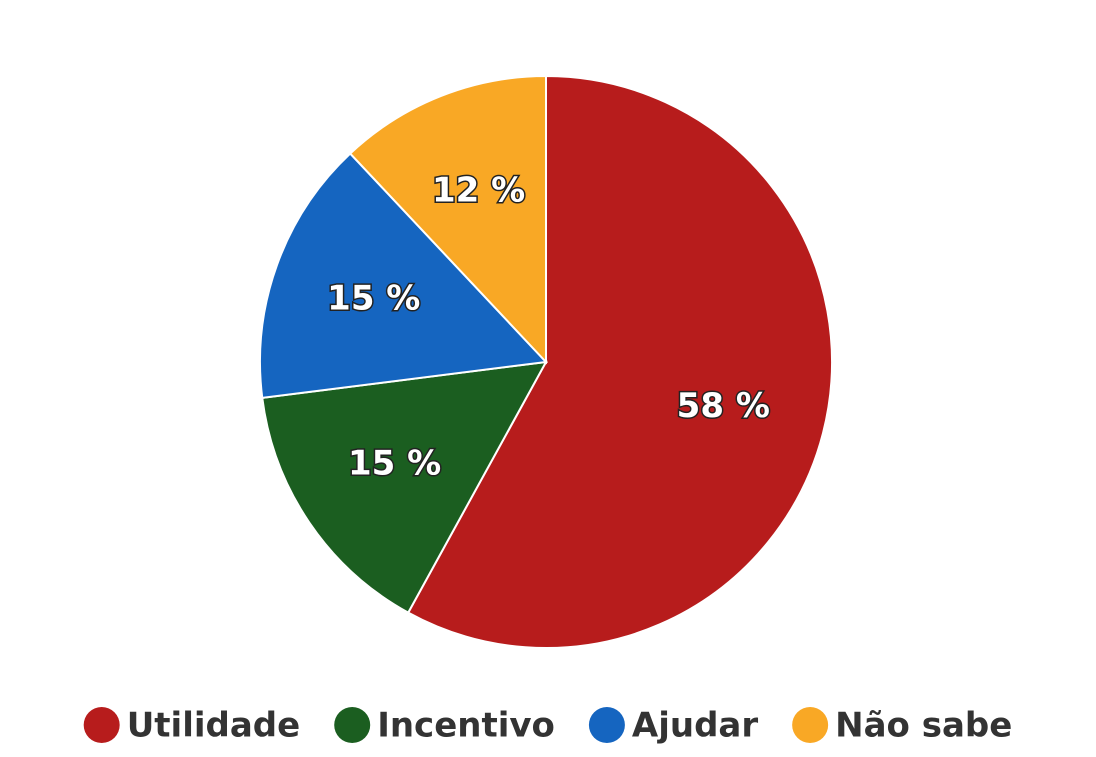 Image resolution: width=1096 pixels, height=757 pixels. Describe the element at coordinates (723, 406) in the screenshot. I see `data-label: 58 %` at that location.